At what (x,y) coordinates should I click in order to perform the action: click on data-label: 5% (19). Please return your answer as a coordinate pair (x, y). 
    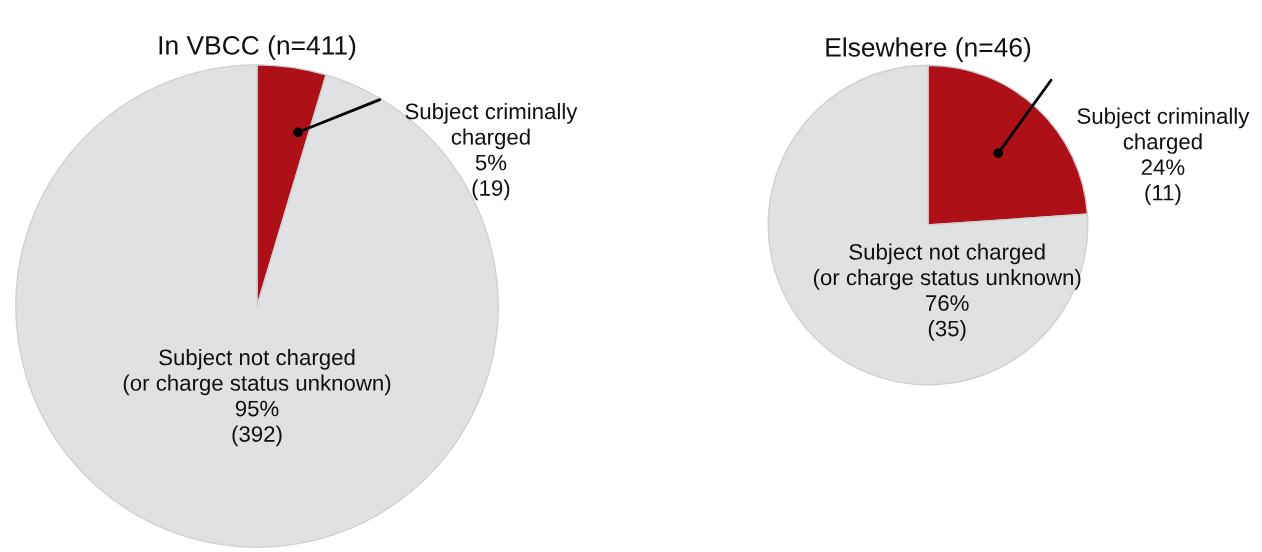
    Looking at the image, I should click on (491, 177).